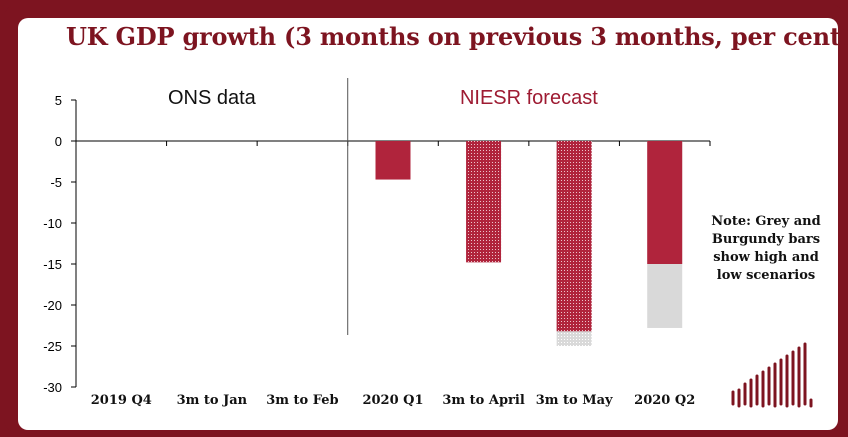  What do you see at coordinates (574, 400) in the screenshot?
I see `x-tick-label: 3m to May` at bounding box center [574, 400].